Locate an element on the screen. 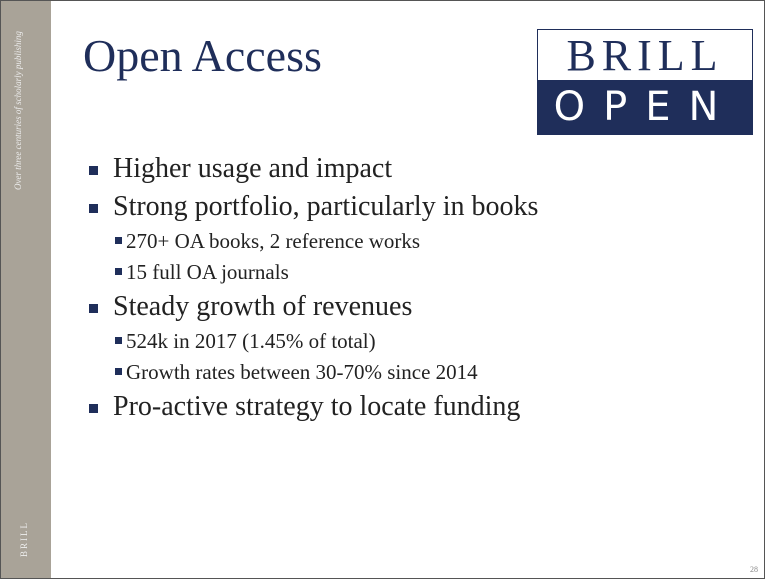  sub-bullet: Growth rates between 30-70% since 2014 is located at coordinates (437, 372).